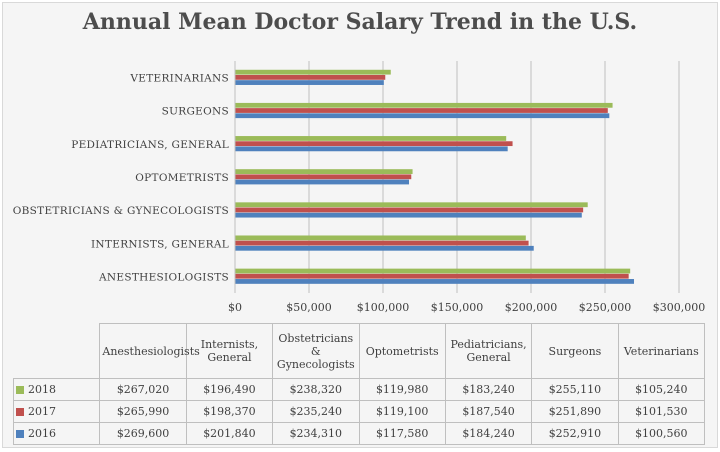 The width and height of the screenshot is (720, 452). What do you see at coordinates (179, 79) in the screenshot?
I see `y-category-label: VETERINARIANS` at bounding box center [179, 79].